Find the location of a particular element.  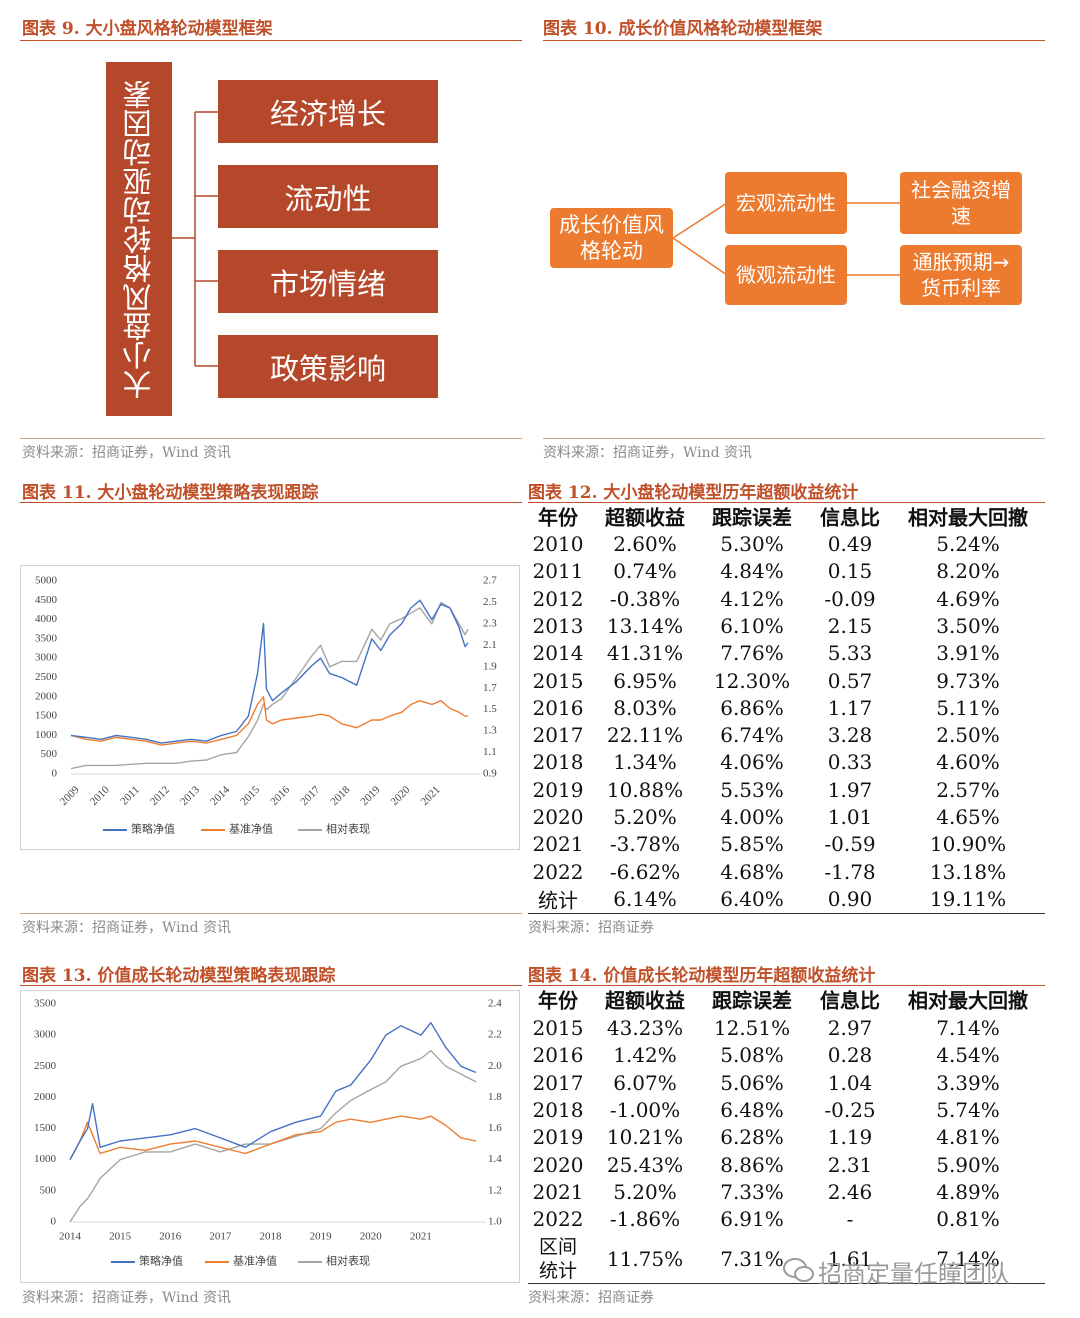

root-box: 大小盘风格轮动驱动因素 is located at coordinates (139, 239).